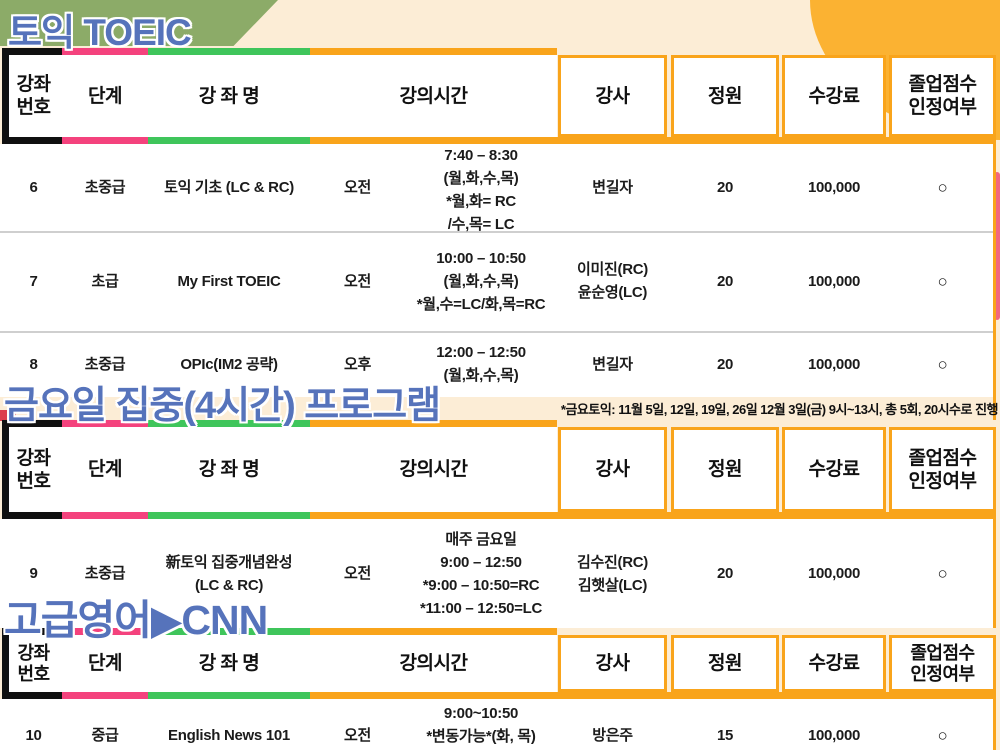  Describe the element at coordinates (481, 352) in the screenshot. I see `time-line: 12:00 – 12:50` at that location.